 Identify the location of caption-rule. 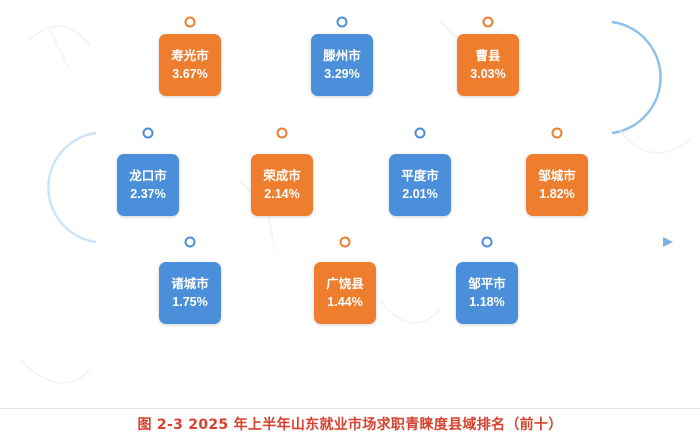
(350, 408).